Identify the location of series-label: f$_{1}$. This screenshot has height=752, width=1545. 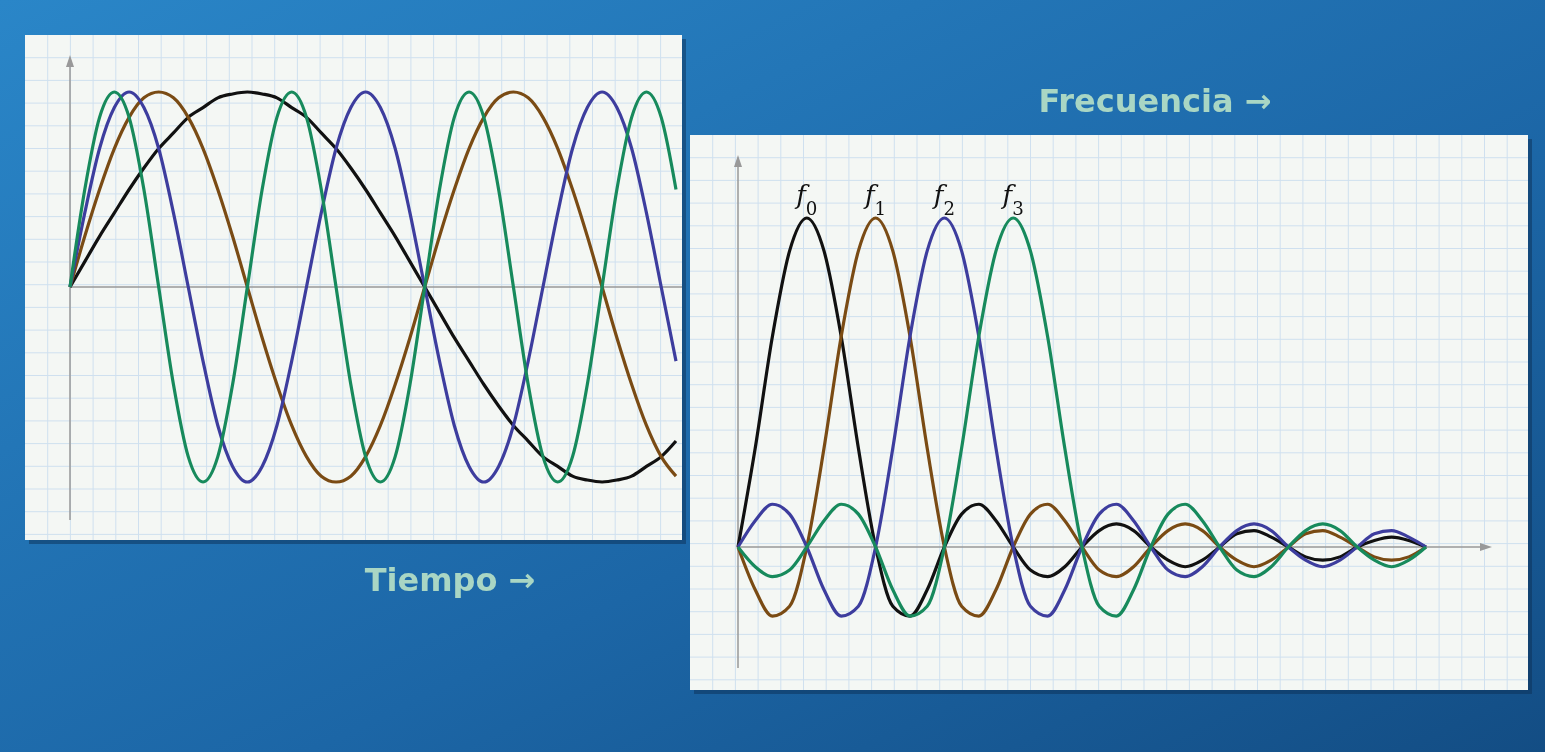
(875, 199).